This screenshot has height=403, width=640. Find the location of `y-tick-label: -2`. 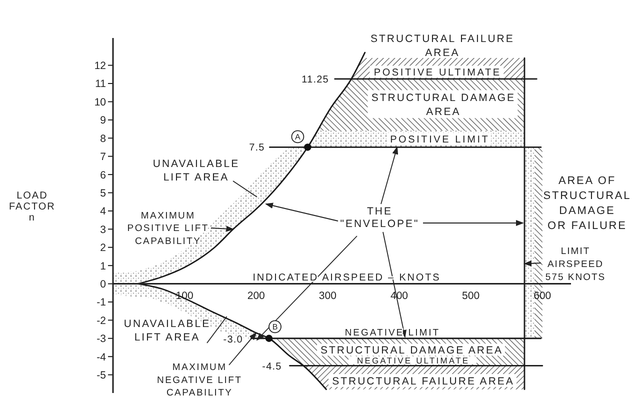

y-tick-label: -2 is located at coordinates (101, 320).